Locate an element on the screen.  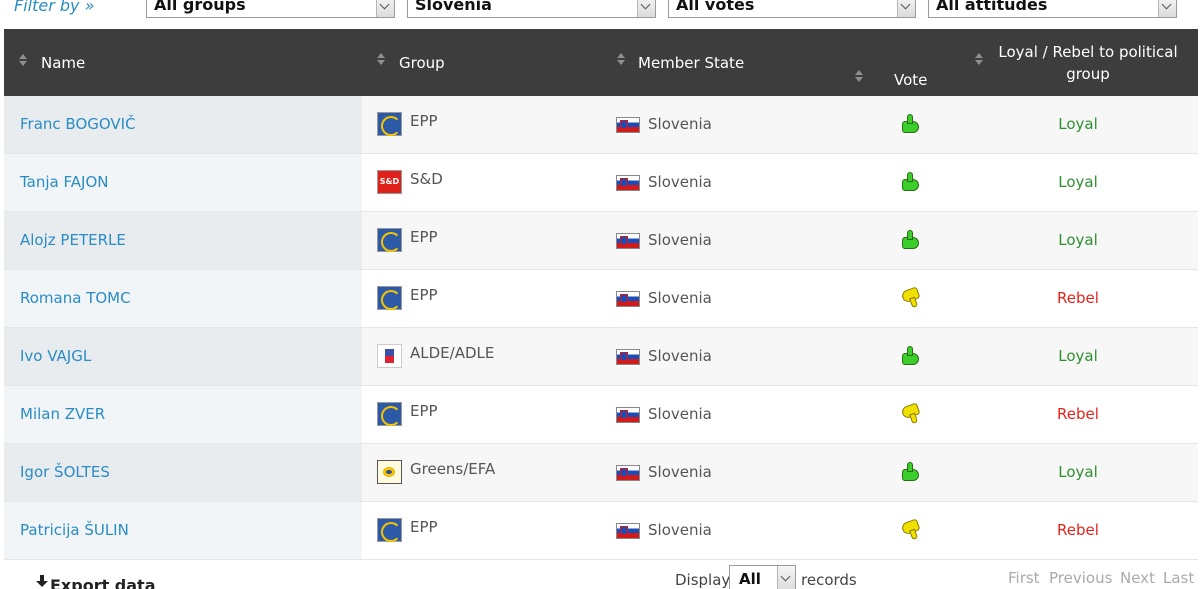
column-header-loyal-label: Loyal / Rebel to political group is located at coordinates (1088, 63).